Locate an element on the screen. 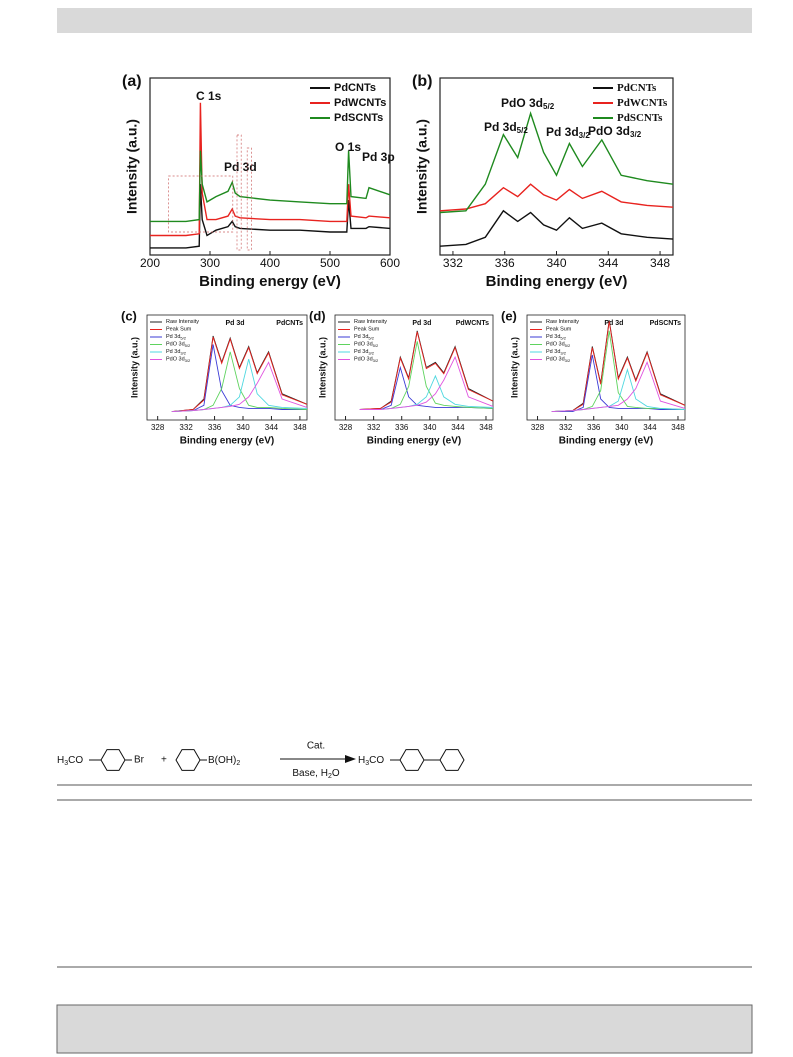  scheme: H3CO Br + B(OH)2 Cat. Base, H2O H3CO is located at coordinates (261, 760).